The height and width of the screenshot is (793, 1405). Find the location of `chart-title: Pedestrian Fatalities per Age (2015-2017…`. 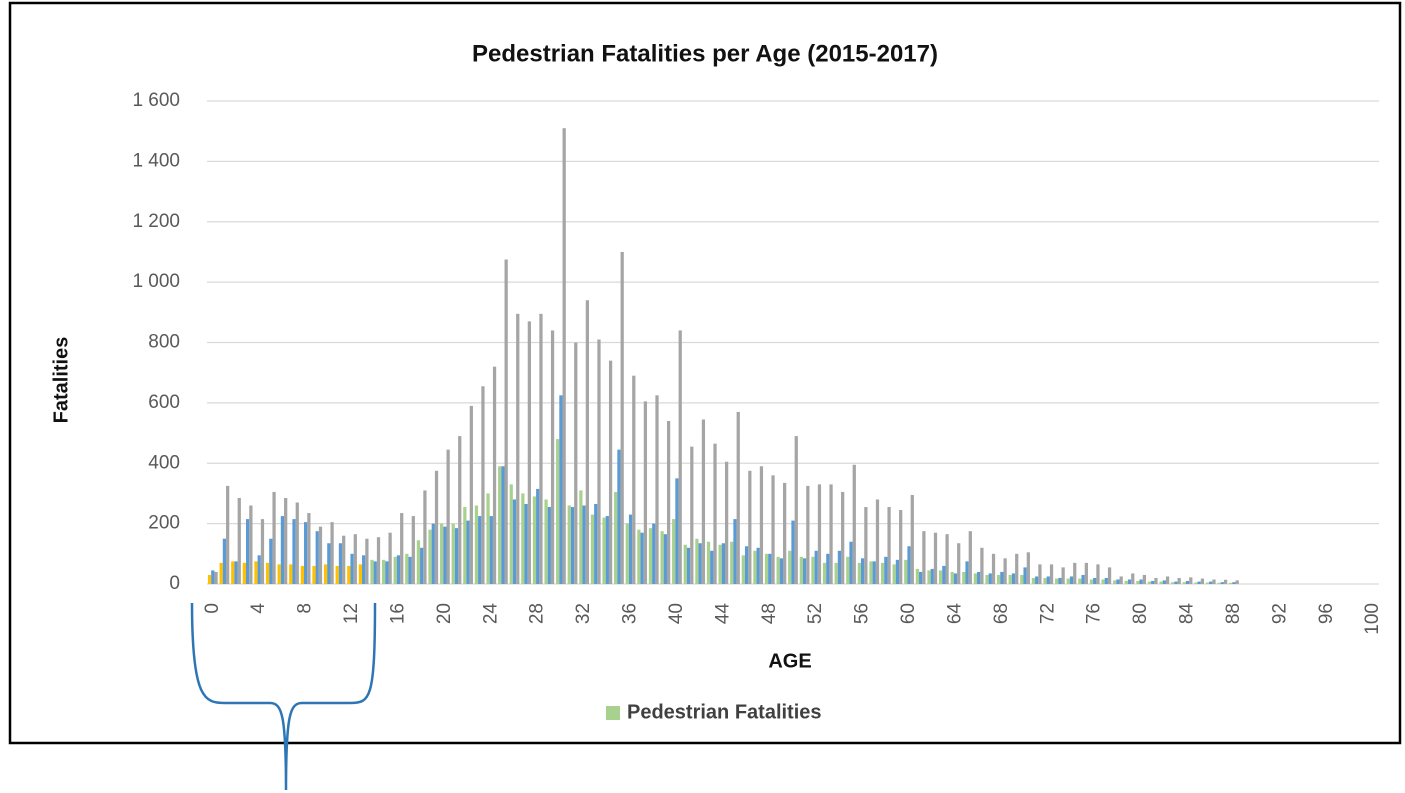

chart-title: Pedestrian Fatalities per Age (2015-2017… is located at coordinates (705, 53).